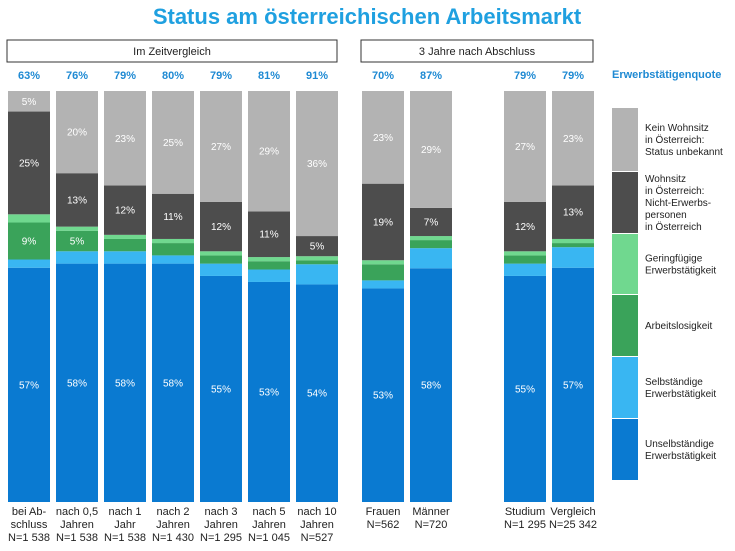 This screenshot has width=735, height=551. Describe the element at coordinates (383, 512) in the screenshot. I see `category-label: Frauen` at that location.